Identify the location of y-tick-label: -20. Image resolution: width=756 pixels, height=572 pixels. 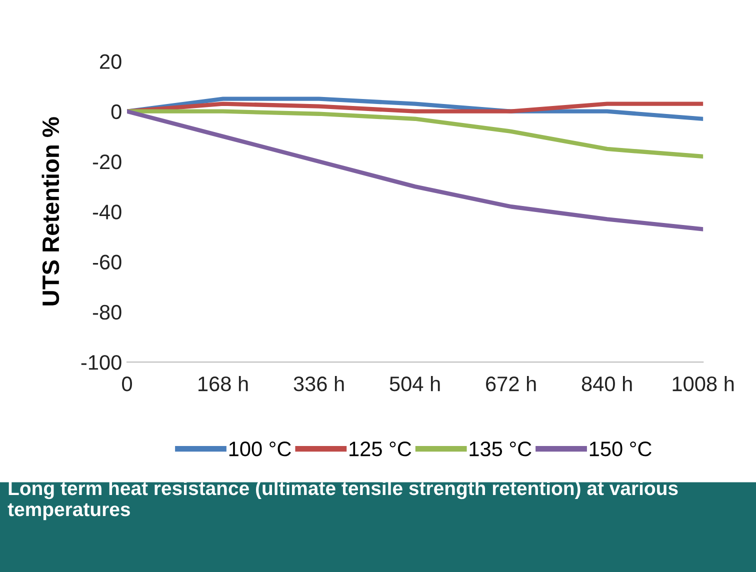
(107, 162).